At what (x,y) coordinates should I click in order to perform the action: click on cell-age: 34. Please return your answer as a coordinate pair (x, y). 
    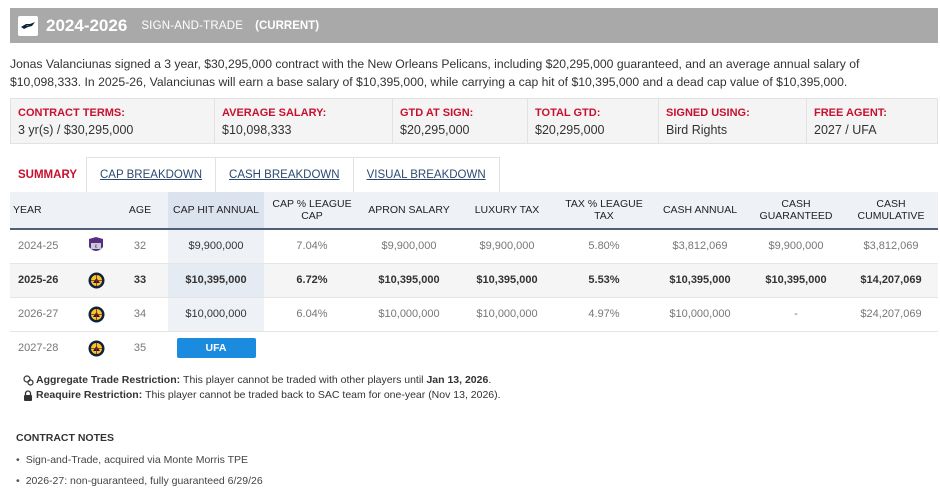
    Looking at the image, I should click on (140, 314).